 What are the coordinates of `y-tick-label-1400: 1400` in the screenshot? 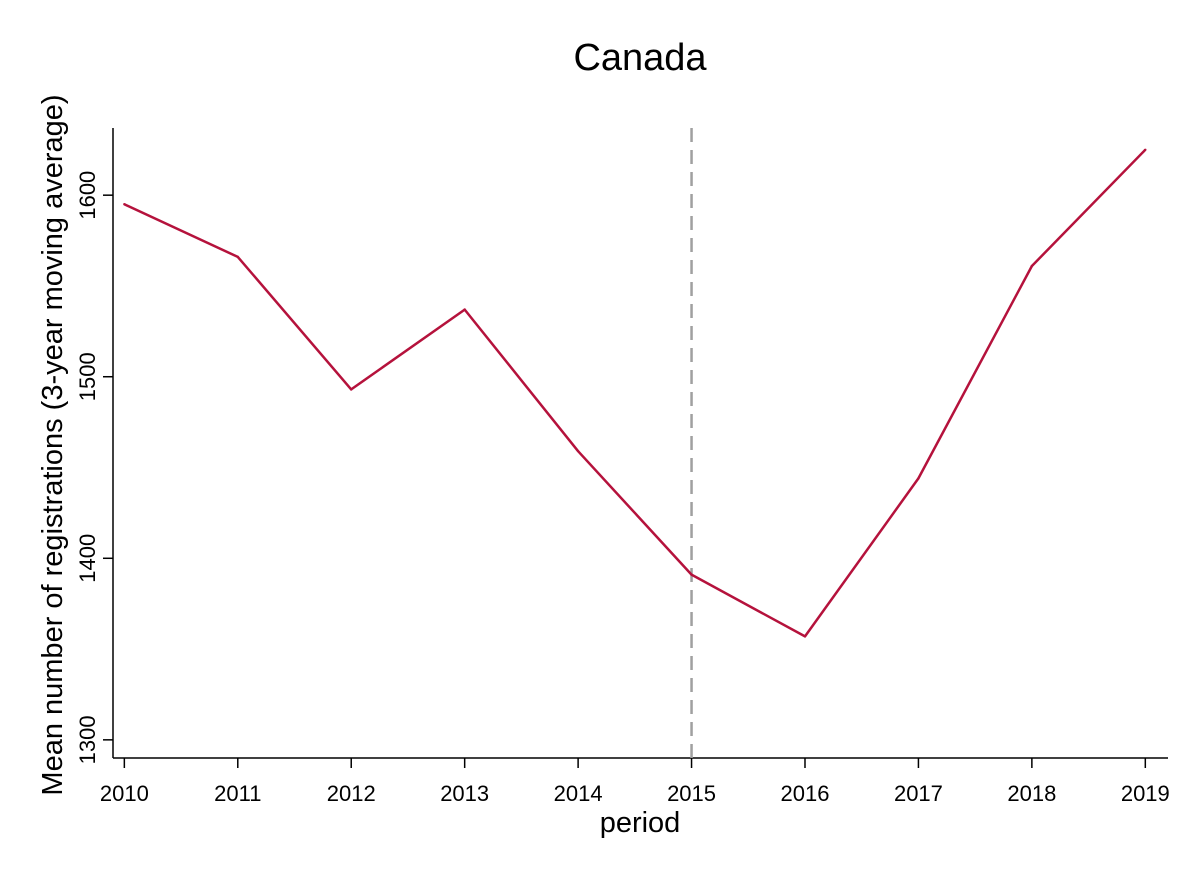 It's located at (87, 558).